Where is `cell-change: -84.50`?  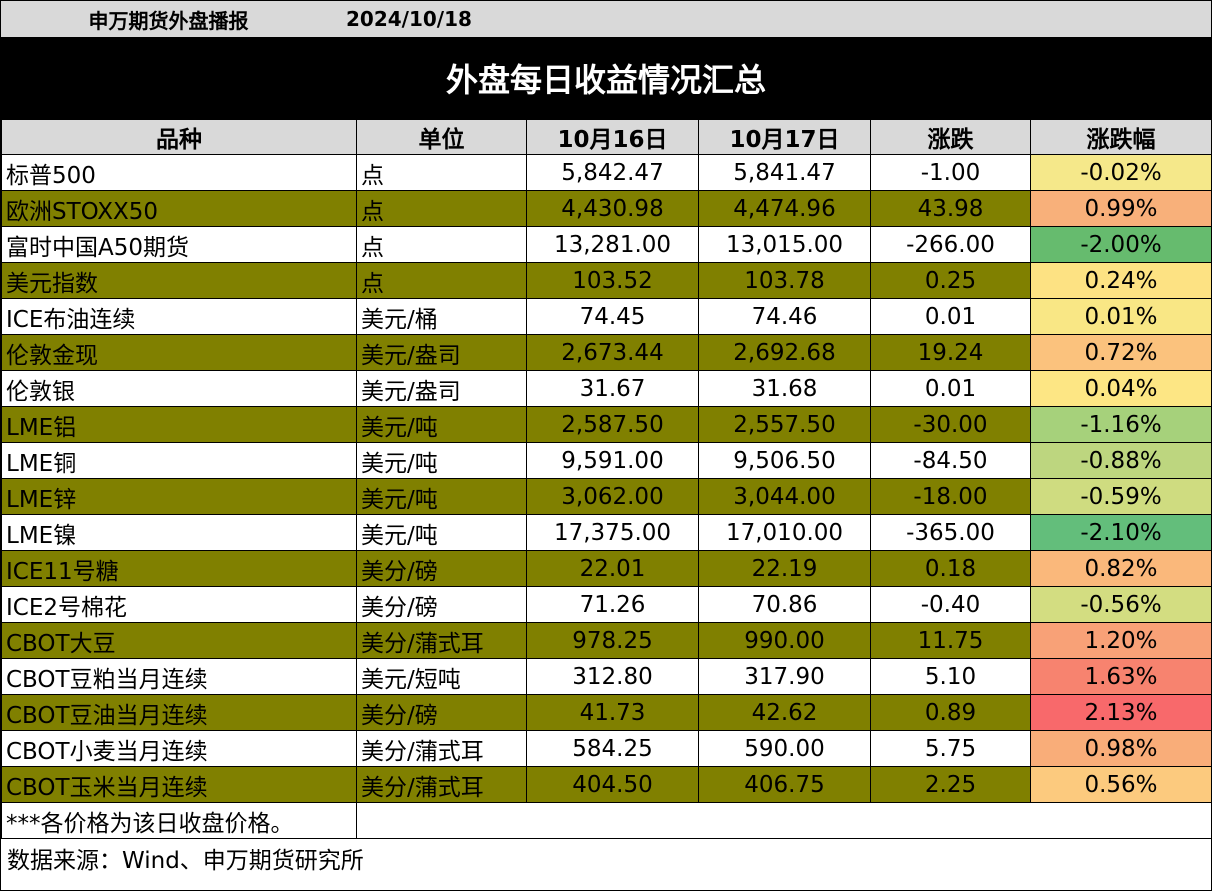
cell-change: -84.50 is located at coordinates (950, 460).